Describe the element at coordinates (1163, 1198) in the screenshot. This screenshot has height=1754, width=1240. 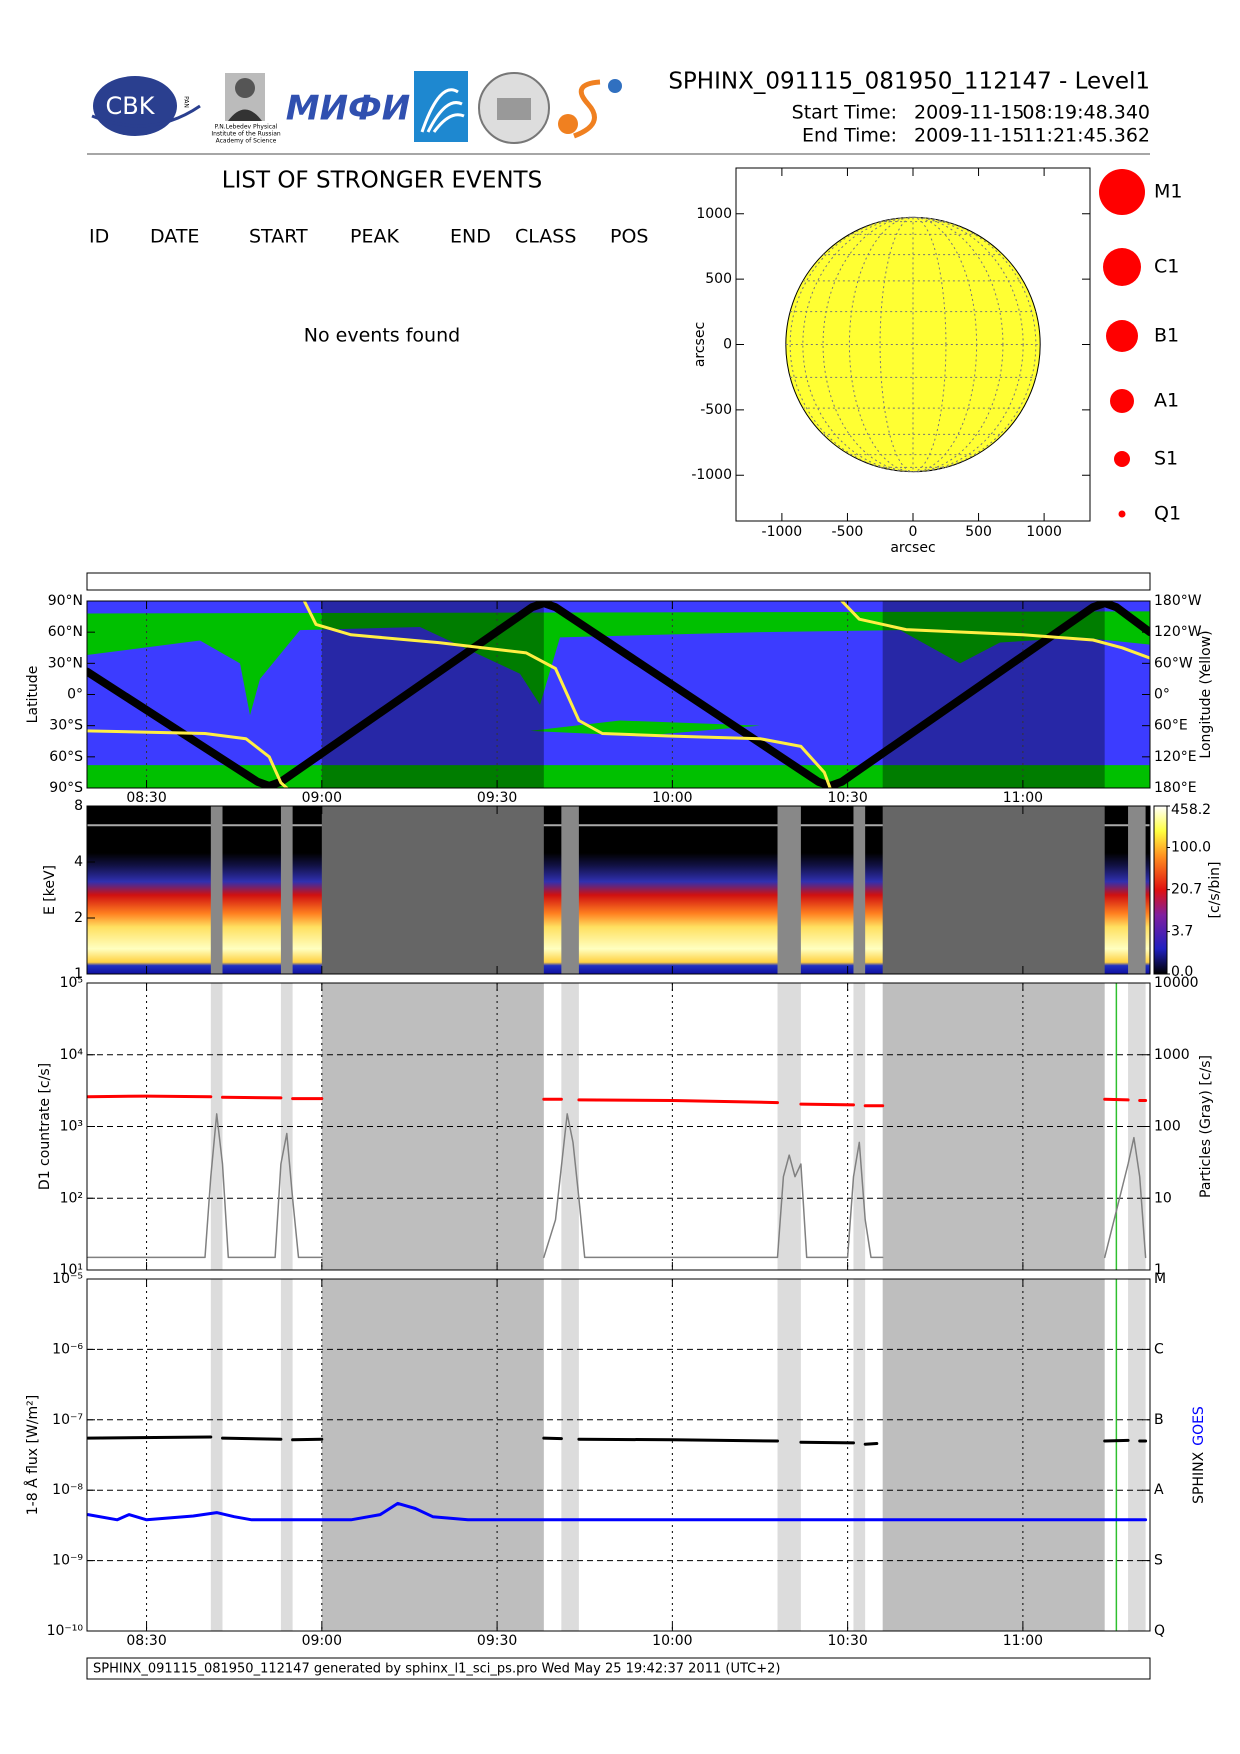
I see `y2-tick-label: 10` at that location.